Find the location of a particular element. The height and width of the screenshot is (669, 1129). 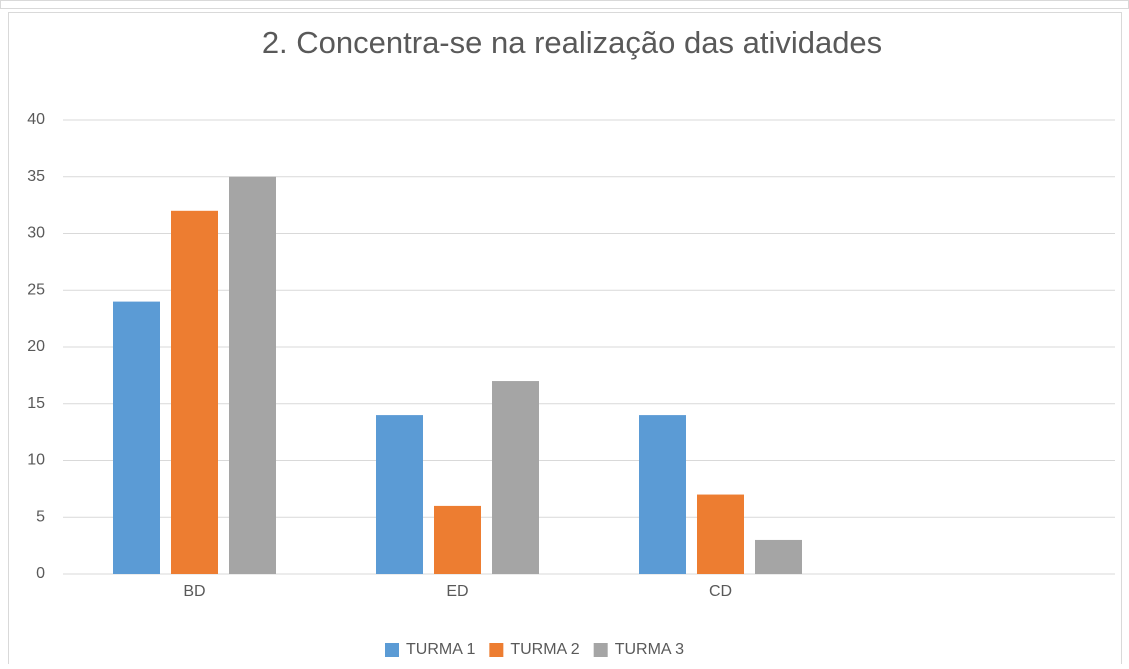

x-tick-label: CD is located at coordinates (720, 591).